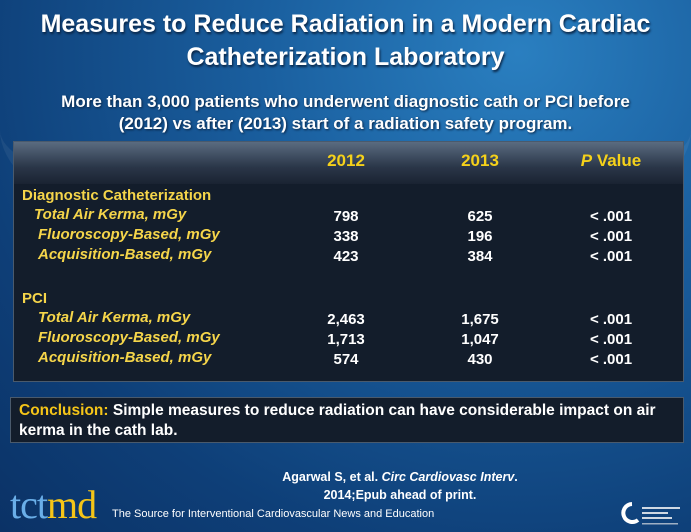 The height and width of the screenshot is (532, 691). Describe the element at coordinates (480, 319) in the screenshot. I see `value-2013: 1,675` at that location.